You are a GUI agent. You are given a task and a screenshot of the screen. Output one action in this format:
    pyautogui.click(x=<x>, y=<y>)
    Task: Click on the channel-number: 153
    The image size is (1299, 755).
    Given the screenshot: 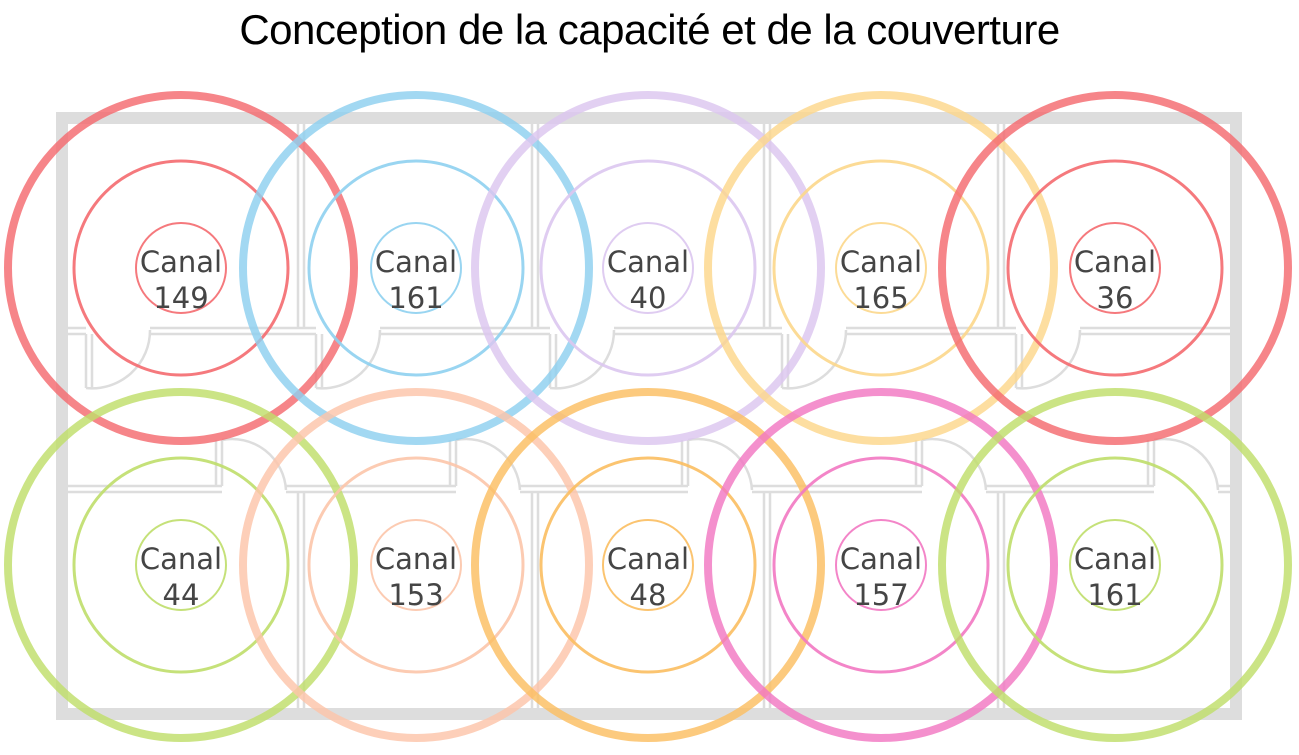 What is the action you would take?
    pyautogui.click(x=415, y=595)
    